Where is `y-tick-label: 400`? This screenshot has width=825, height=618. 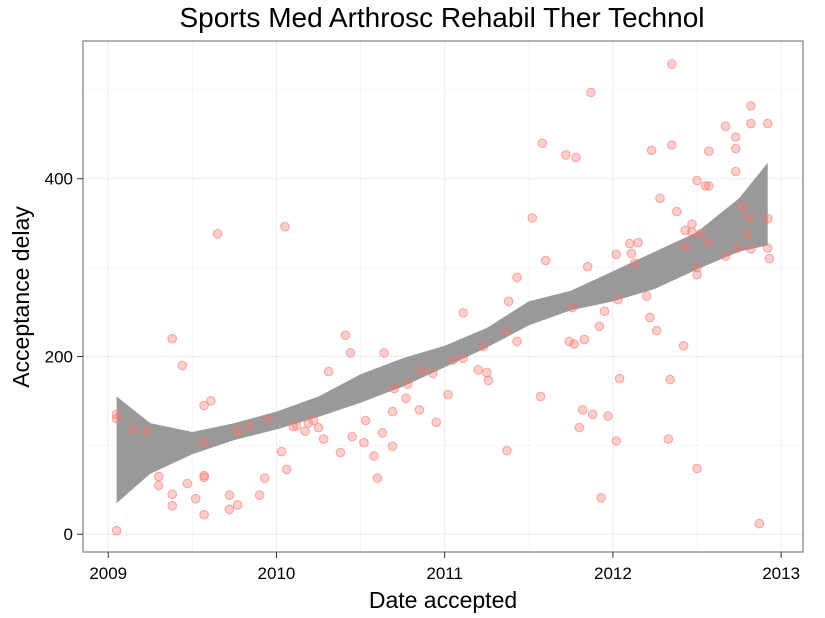
y-tick-label: 400 is located at coordinates (59, 179).